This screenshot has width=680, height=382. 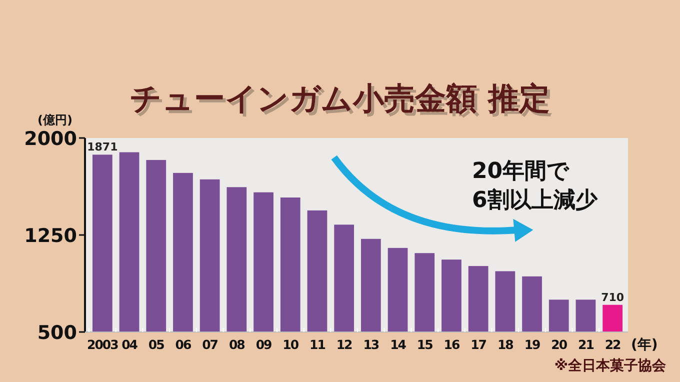 I want to click on x-tick-label: 08, so click(x=236, y=344).